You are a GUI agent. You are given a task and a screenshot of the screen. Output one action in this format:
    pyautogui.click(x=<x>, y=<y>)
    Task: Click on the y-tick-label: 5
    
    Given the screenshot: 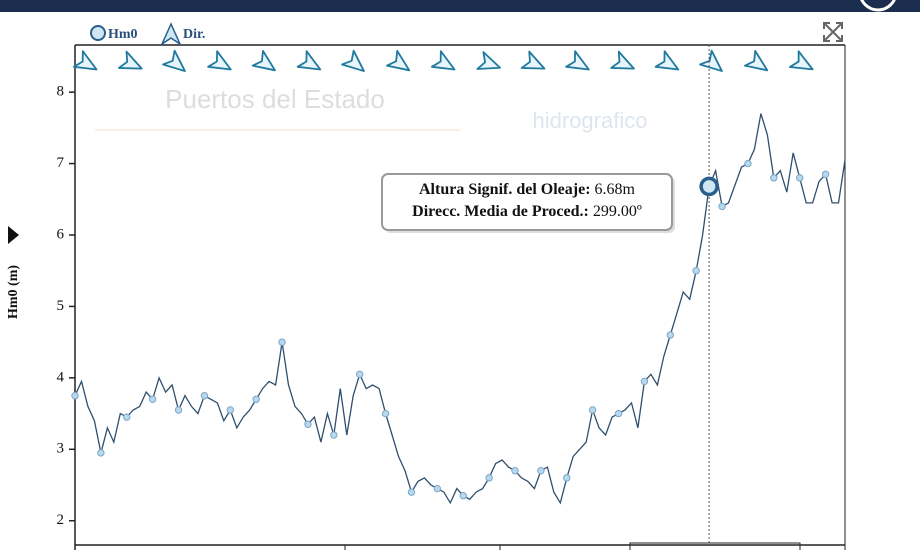 What is the action you would take?
    pyautogui.click(x=61, y=306)
    